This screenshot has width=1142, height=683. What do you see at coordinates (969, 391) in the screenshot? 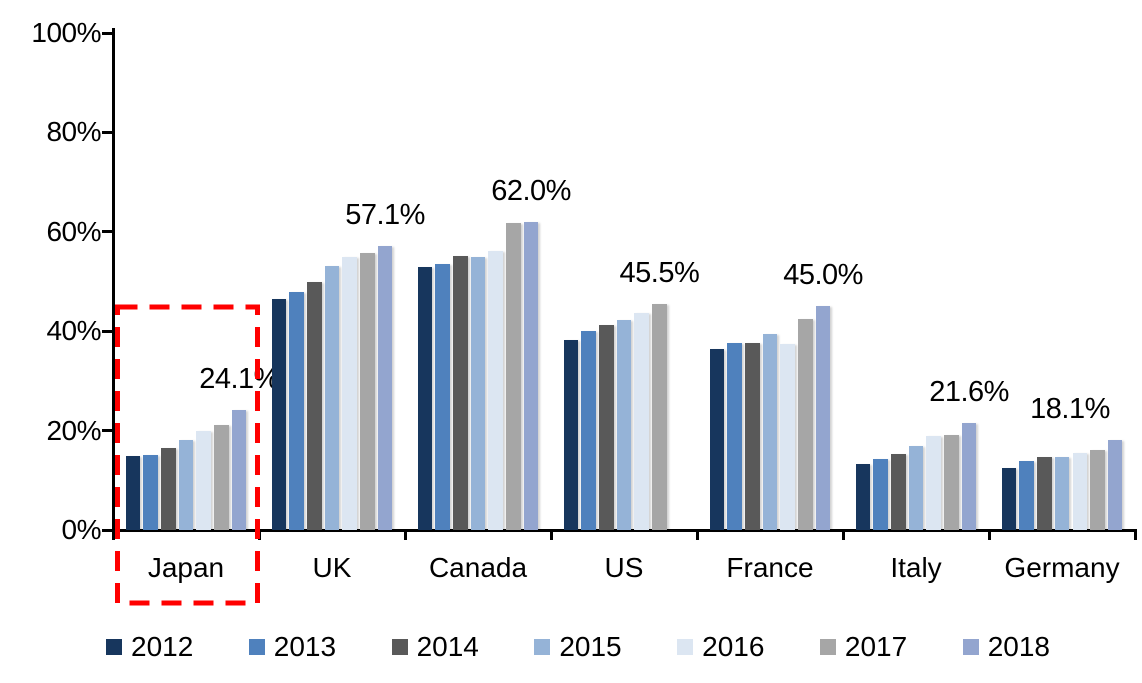
I see `data-label-italy: 21.6%` at bounding box center [969, 391].